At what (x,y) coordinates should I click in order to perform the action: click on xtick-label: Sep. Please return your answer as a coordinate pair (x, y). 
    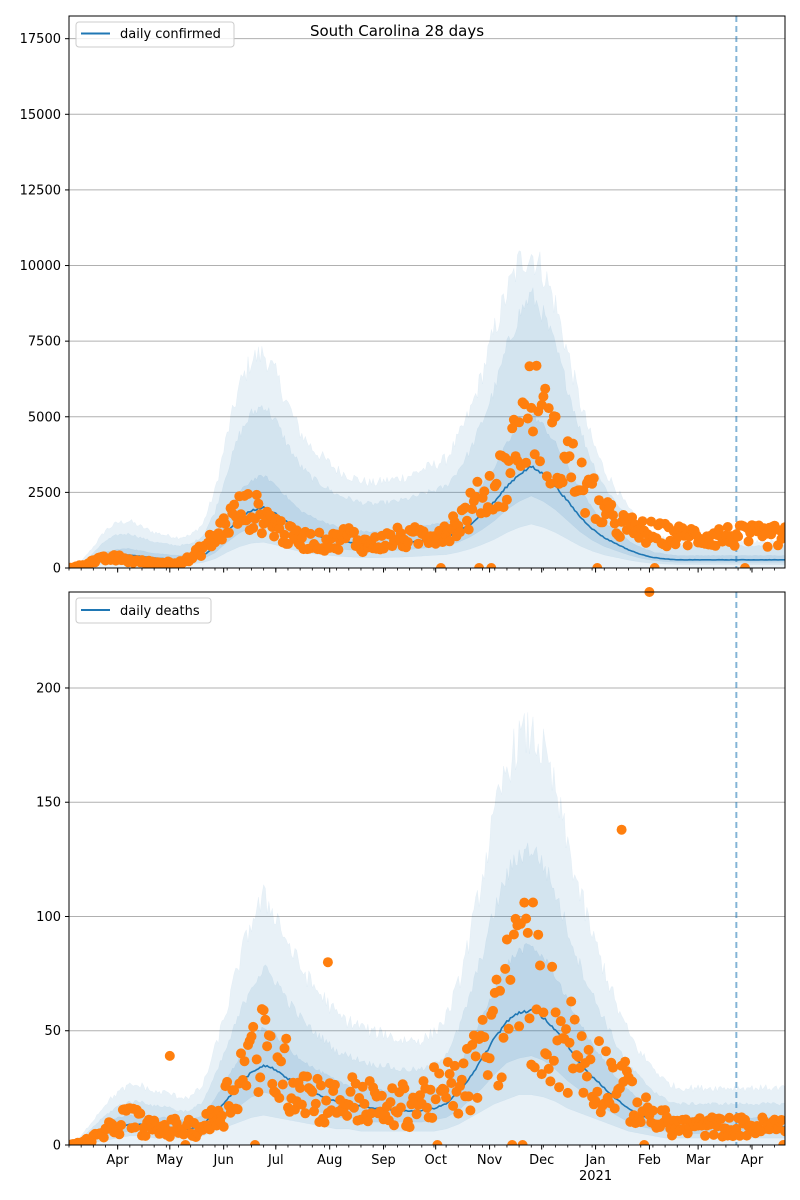
    Looking at the image, I should click on (383, 1160).